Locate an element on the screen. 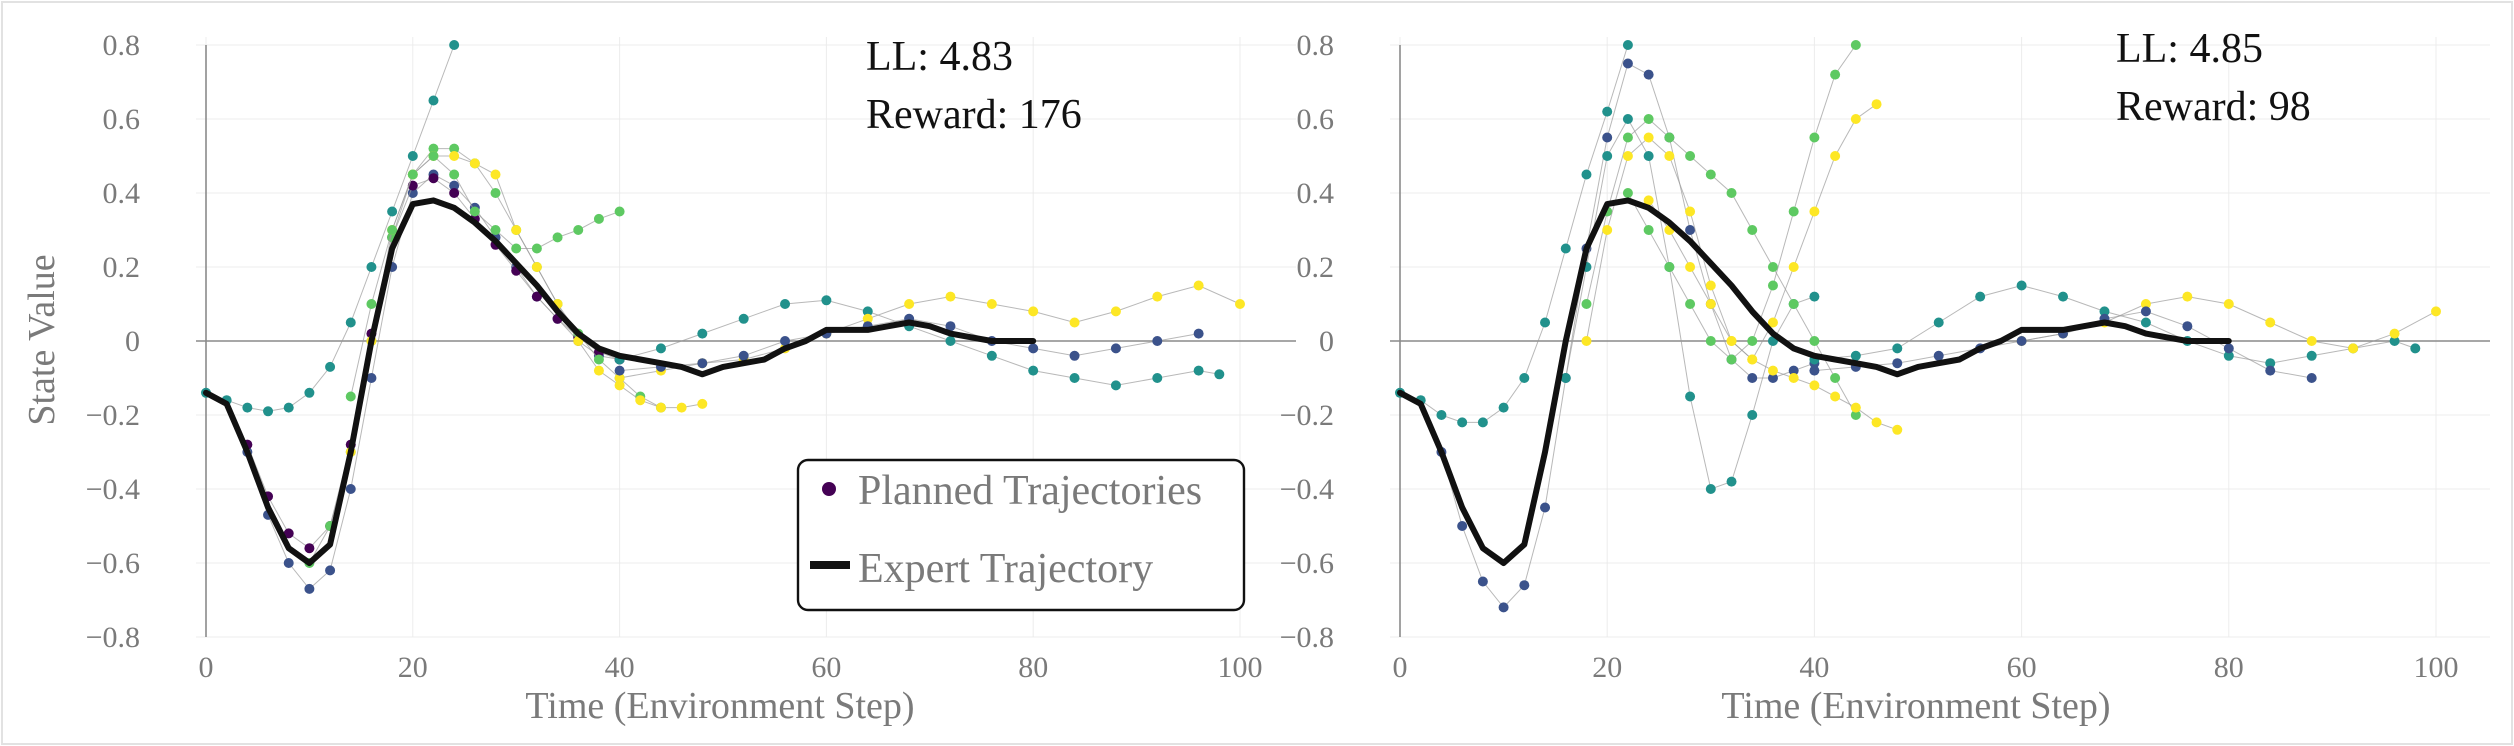 Image resolution: width=2514 pixels, height=746 pixels. y-tick-label: −0.6 is located at coordinates (1307, 563).